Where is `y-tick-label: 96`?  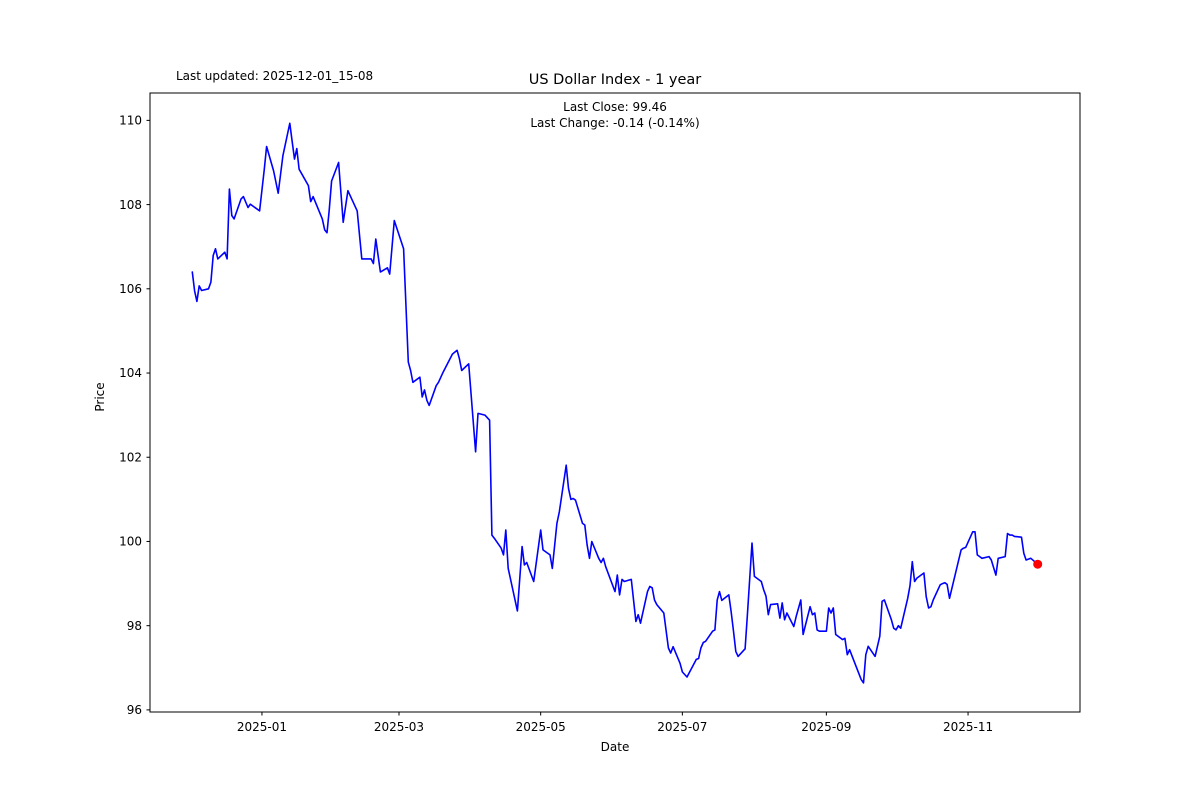
y-tick-label: 96 is located at coordinates (134, 710).